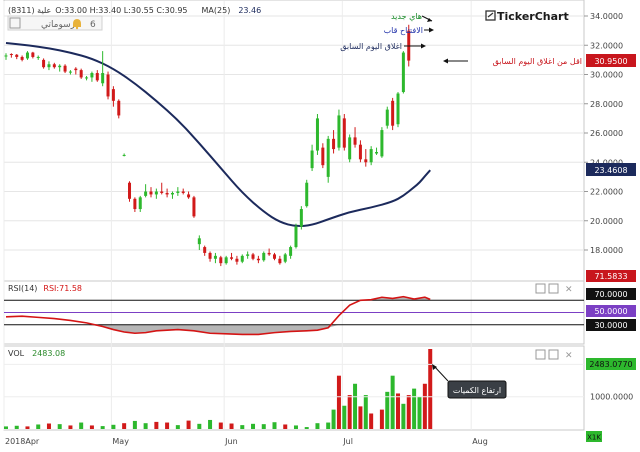 The image size is (640, 452). Describe the element at coordinates (606, 192) in the screenshot. I see `price-tick-label: 22.0000` at that location.